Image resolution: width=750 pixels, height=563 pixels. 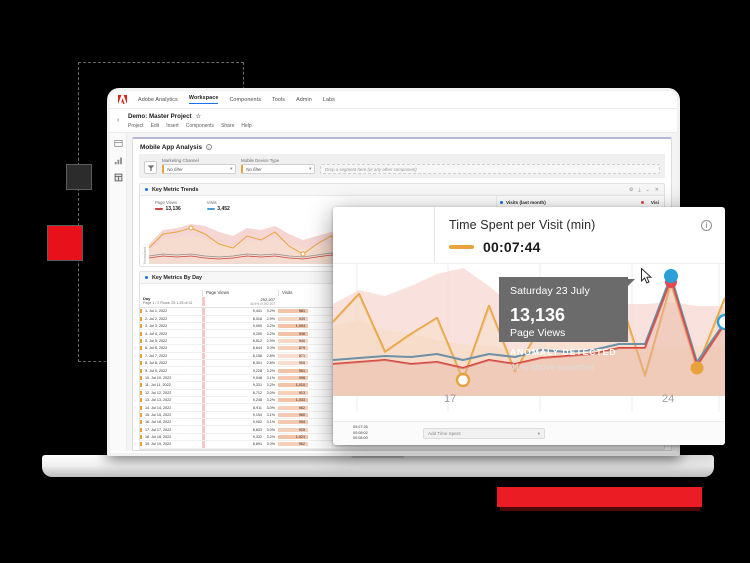 What do you see at coordinates (522, 225) in the screenshot?
I see `overlay-title: Time Spent per Visit (min)` at bounding box center [522, 225].